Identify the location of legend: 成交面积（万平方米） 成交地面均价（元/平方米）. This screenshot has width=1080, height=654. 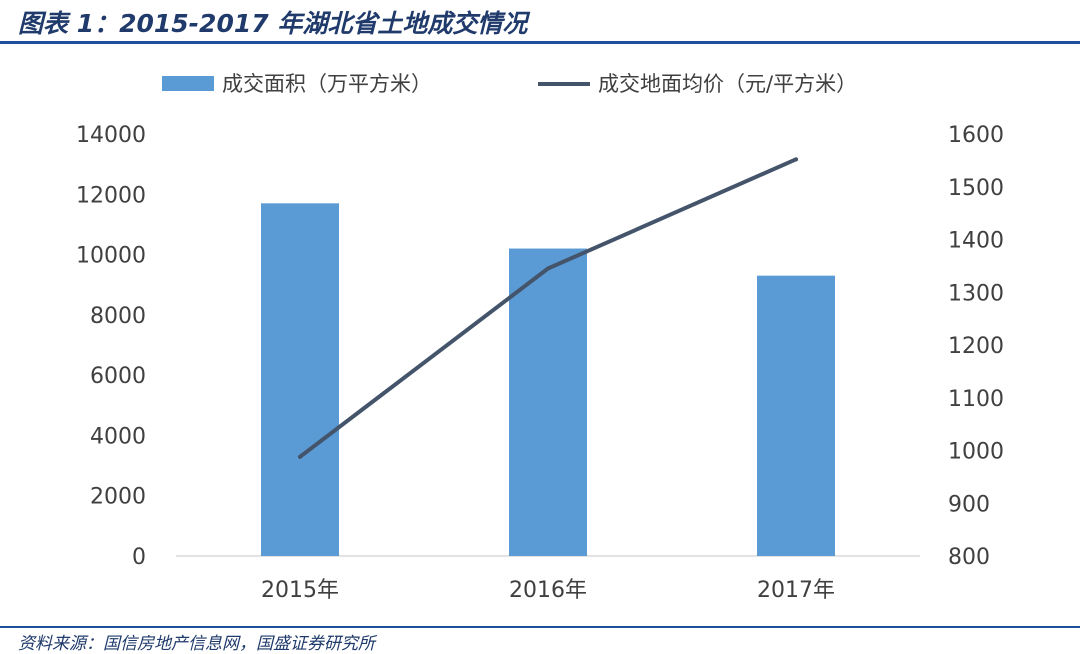
(509, 84).